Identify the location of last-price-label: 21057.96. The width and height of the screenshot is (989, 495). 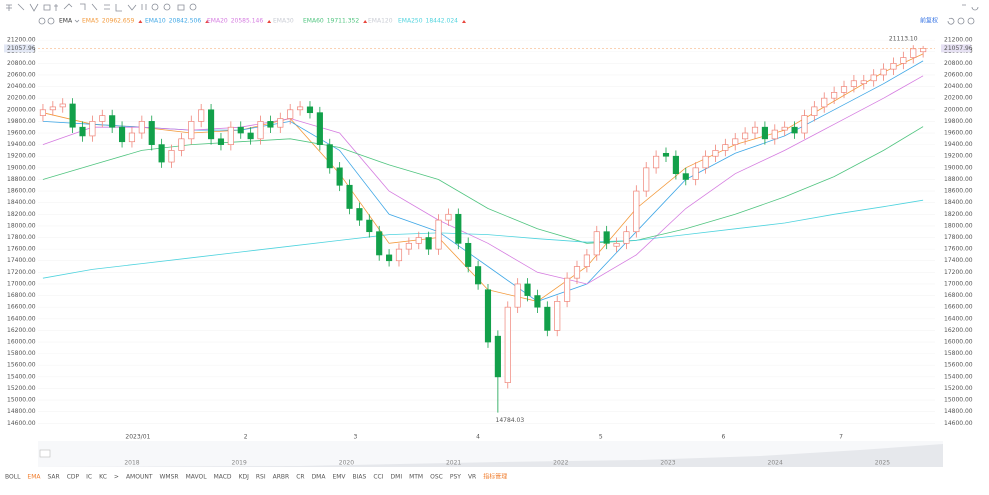
(958, 48).